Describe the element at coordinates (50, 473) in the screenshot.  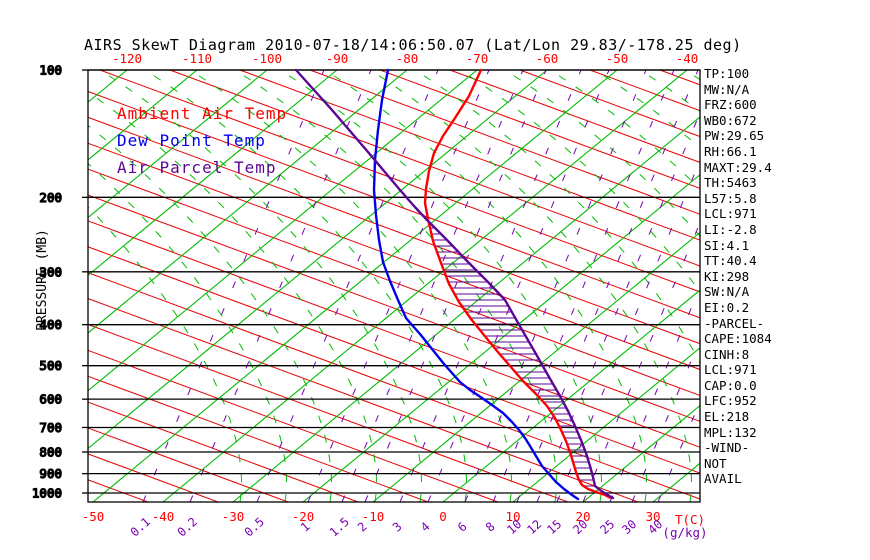
I see `pressure-tick-label: 900` at that location.